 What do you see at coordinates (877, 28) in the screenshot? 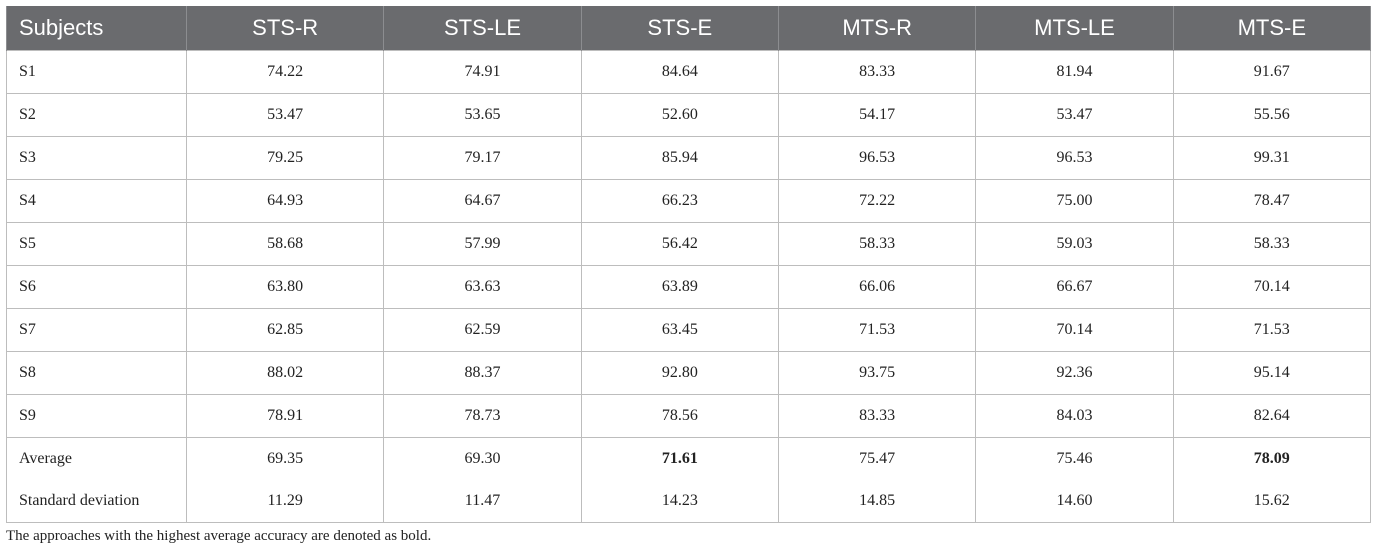
I see `header-mts-r: MTS-R` at bounding box center [877, 28].